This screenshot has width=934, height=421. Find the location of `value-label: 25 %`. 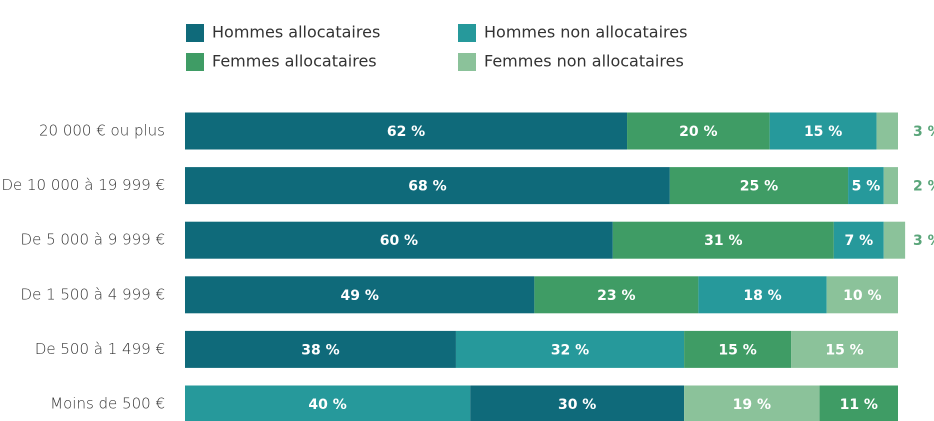

value-label: 25 % is located at coordinates (759, 187).